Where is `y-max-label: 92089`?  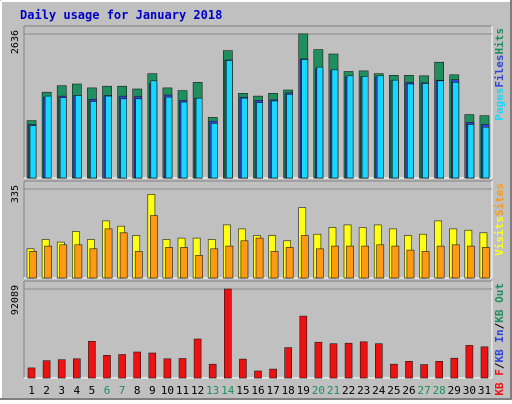
y-max-label: 92089 is located at coordinates (15, 300).